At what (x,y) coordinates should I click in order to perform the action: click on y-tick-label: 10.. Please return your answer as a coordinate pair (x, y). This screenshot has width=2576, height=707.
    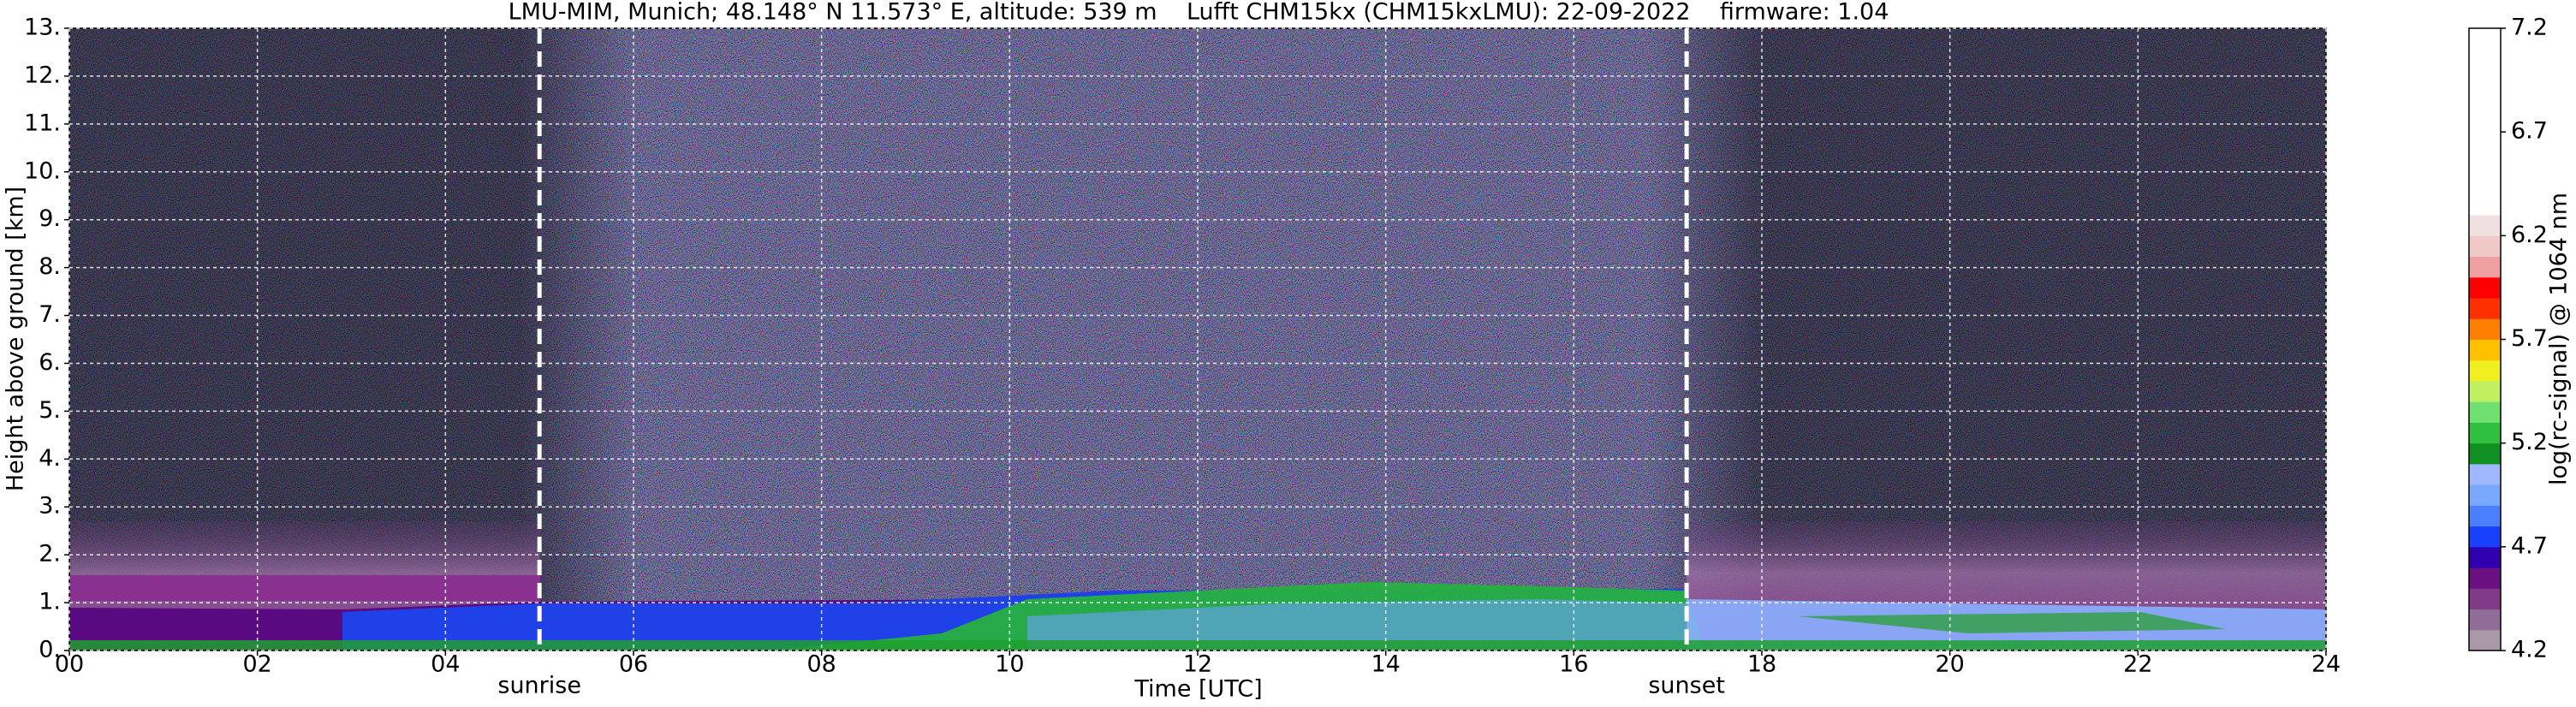
    Looking at the image, I should click on (42, 170).